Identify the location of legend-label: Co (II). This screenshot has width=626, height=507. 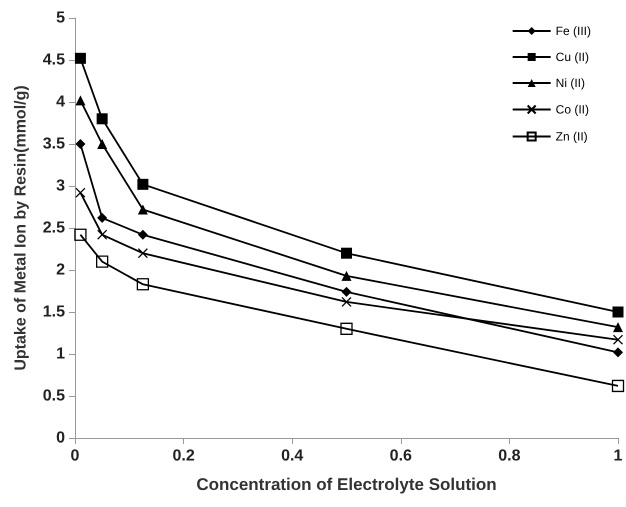
(573, 109).